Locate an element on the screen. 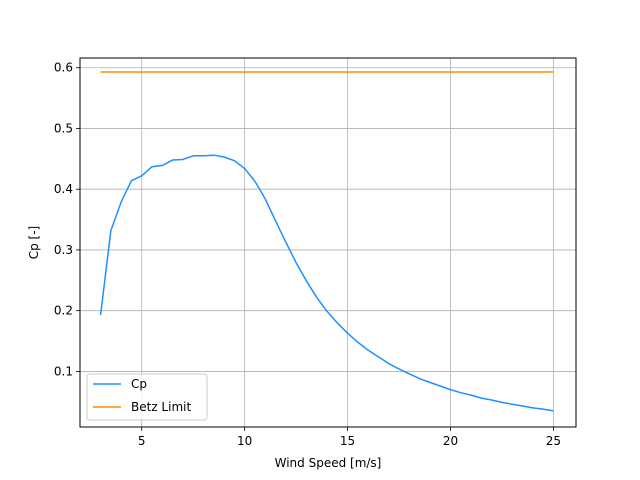 This screenshot has height=480, width=640. x-tick-label: 5 is located at coordinates (142, 441).